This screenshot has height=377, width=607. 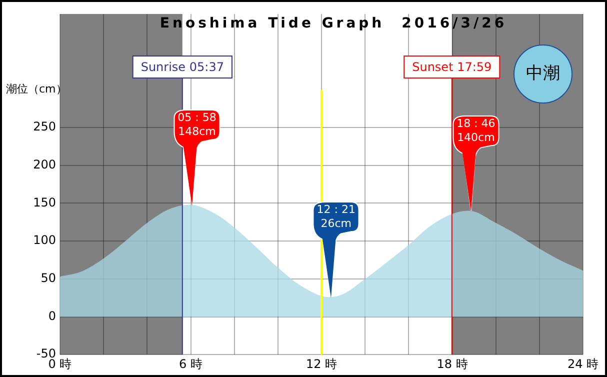 I want to click on x-tick-label: 18 時, so click(x=452, y=363).